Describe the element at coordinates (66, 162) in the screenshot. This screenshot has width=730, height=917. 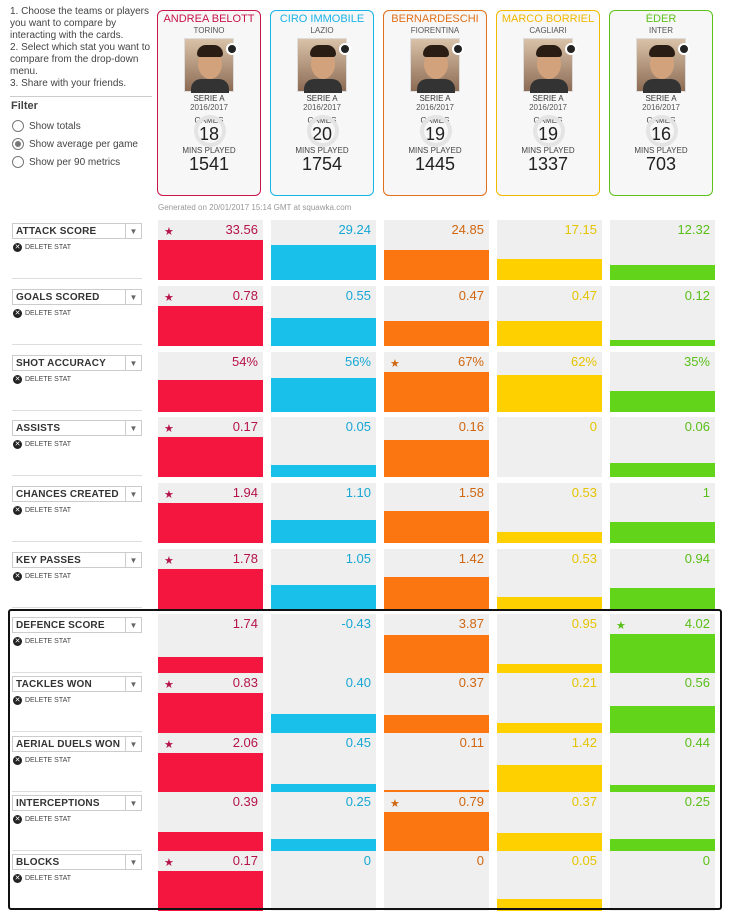
I see `filter-option-per90: Show per 90 metrics` at that location.